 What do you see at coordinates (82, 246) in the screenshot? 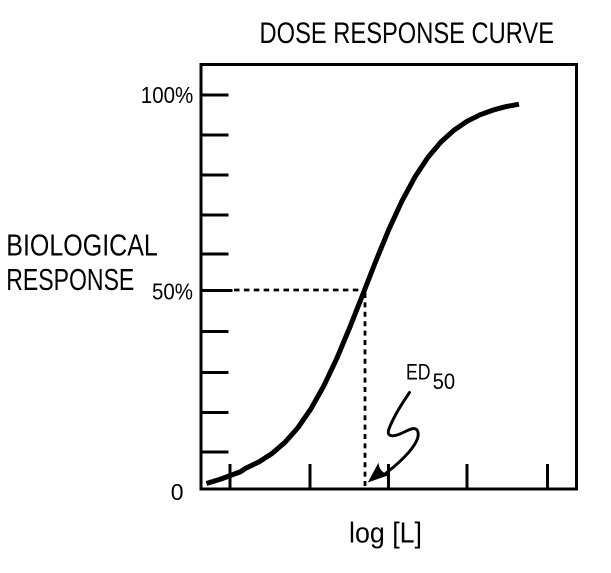
I see `svg-text: BIOLOGICAL` at bounding box center [82, 246].